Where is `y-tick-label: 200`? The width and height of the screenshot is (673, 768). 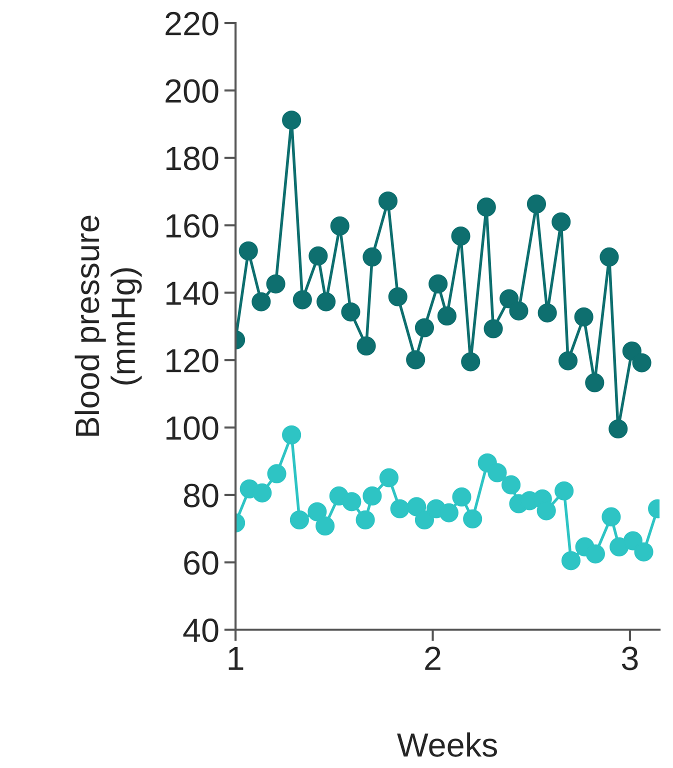 y-tick-label: 200 is located at coordinates (192, 91).